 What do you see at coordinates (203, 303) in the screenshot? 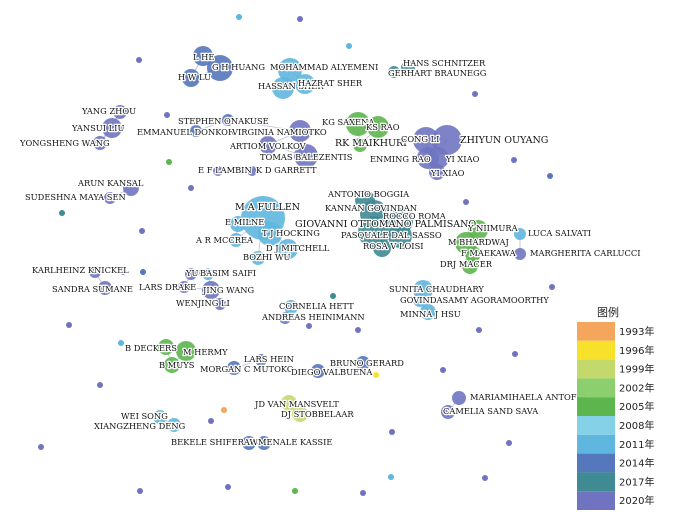
I see `author-label-wenjing-li: WENJING LI` at bounding box center [203, 303].